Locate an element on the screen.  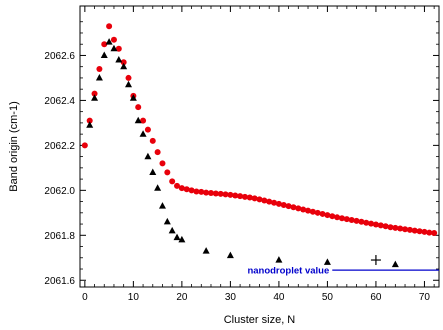
x-axis-label: Cluster size, N is located at coordinates (260, 320).